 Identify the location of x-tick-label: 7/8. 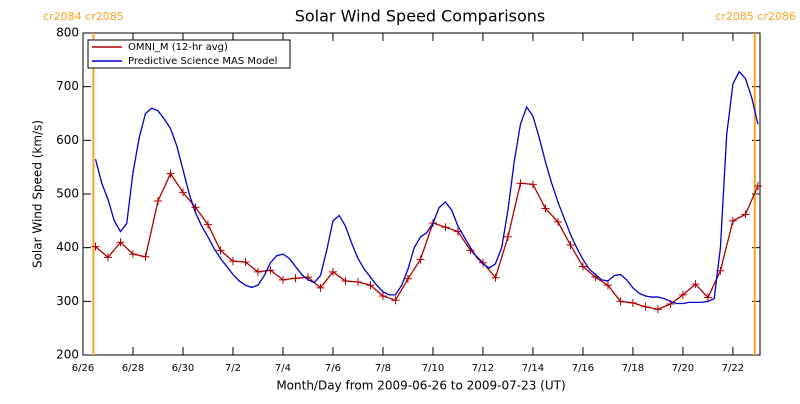
(383, 368).